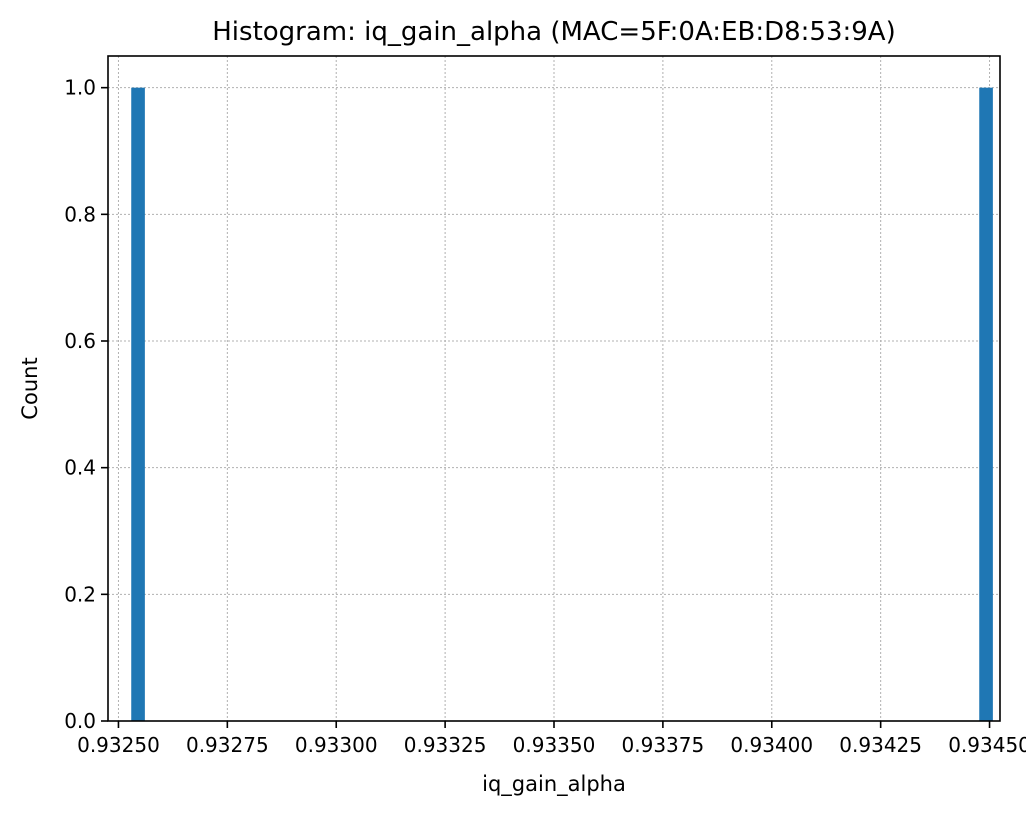 The image size is (1026, 815). What do you see at coordinates (80, 88) in the screenshot?
I see `y-tick-label: 1.0` at bounding box center [80, 88].